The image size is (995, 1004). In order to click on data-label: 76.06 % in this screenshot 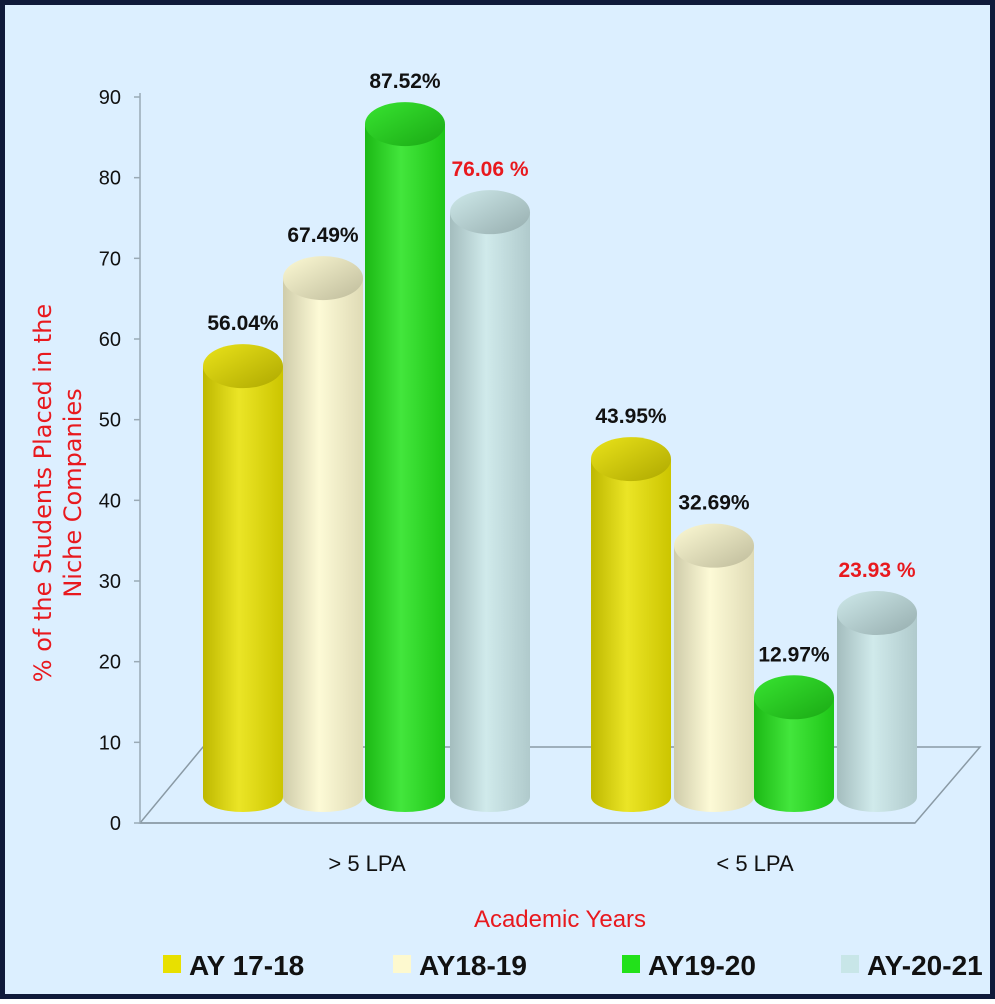, I will do `click(489, 169)`.